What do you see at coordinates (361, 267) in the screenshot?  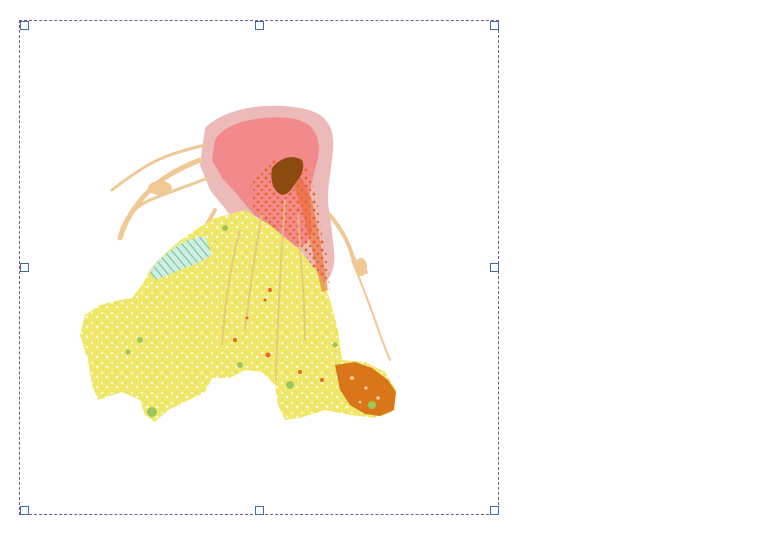 I see `tan-blob-east` at bounding box center [361, 267].